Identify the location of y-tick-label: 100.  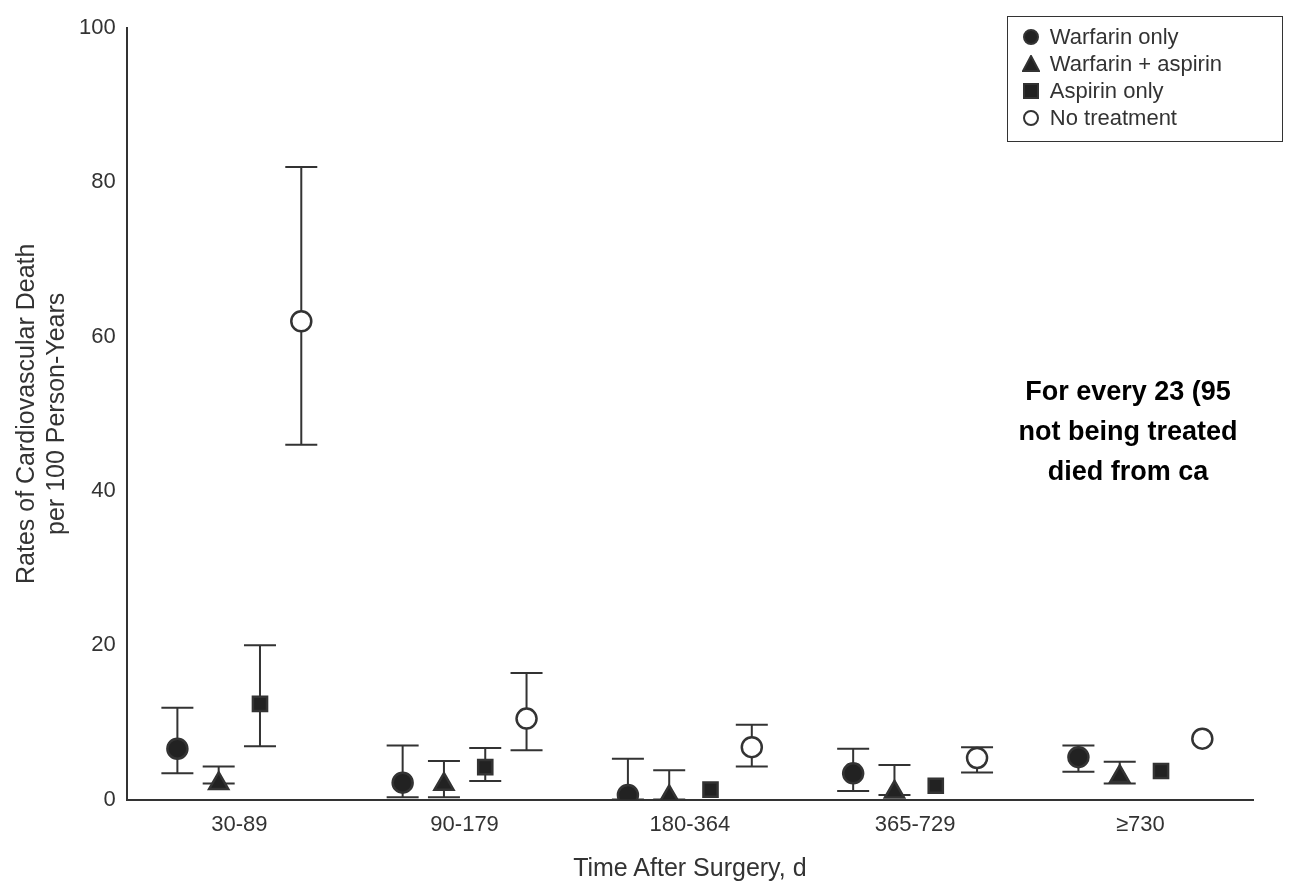
(97, 27).